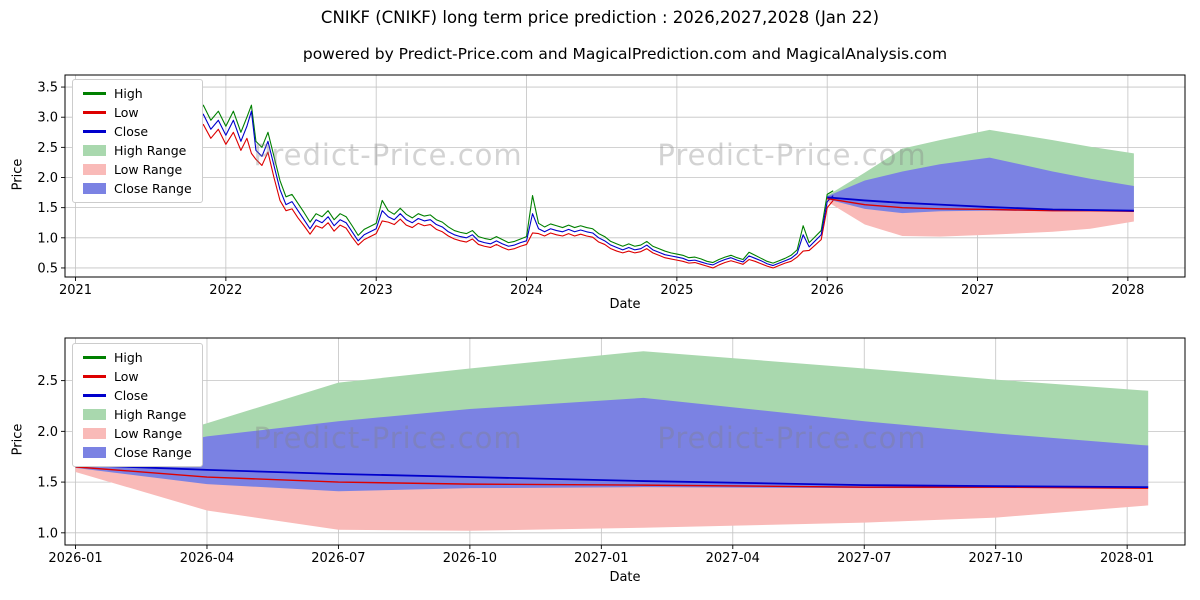  I want to click on bottom-x-axis-label: Date, so click(625, 577).